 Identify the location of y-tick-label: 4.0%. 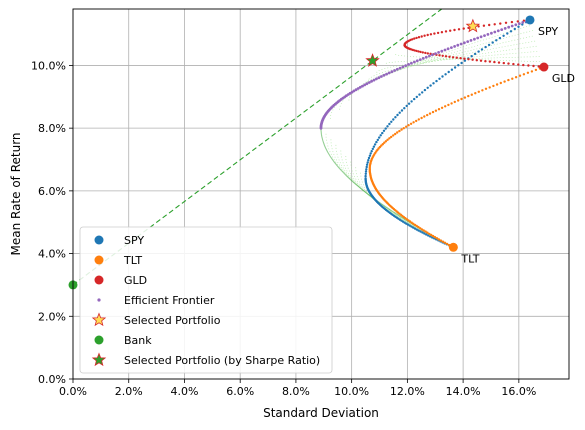
(52, 254).